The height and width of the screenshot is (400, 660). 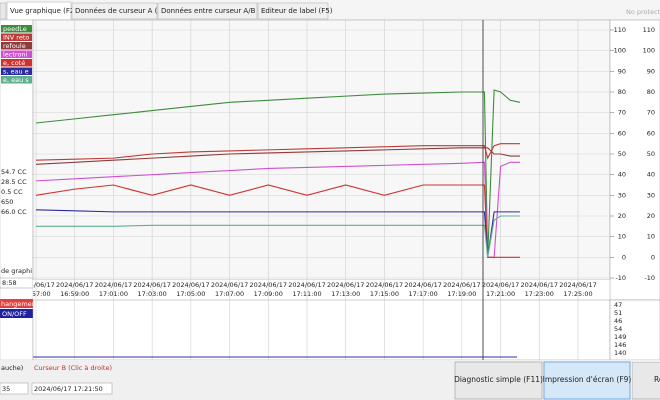 What do you see at coordinates (422, 289) in the screenshot?
I see `x-tick-label: 2024/06/17 17:17:00` at bounding box center [422, 289].